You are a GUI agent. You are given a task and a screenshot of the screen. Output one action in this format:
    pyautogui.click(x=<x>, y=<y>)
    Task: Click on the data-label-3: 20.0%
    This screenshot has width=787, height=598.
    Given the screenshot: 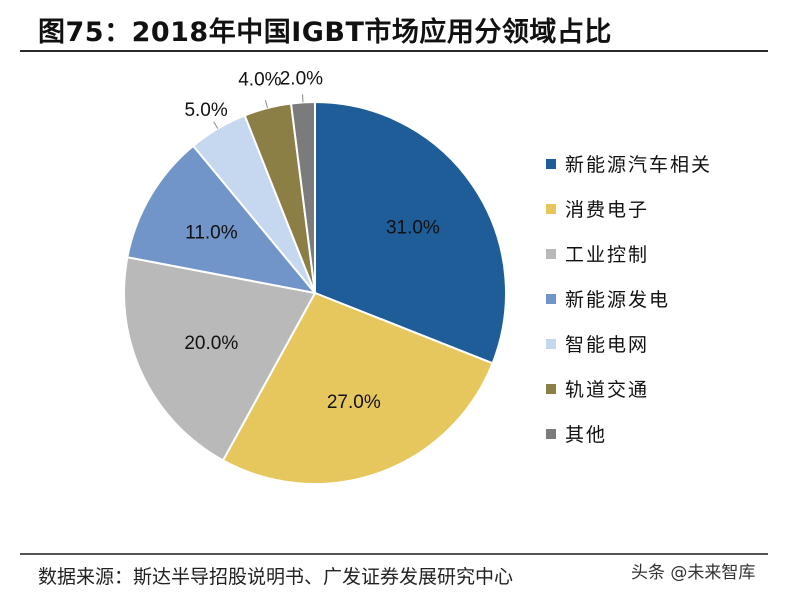 What is the action you would take?
    pyautogui.click(x=211, y=343)
    